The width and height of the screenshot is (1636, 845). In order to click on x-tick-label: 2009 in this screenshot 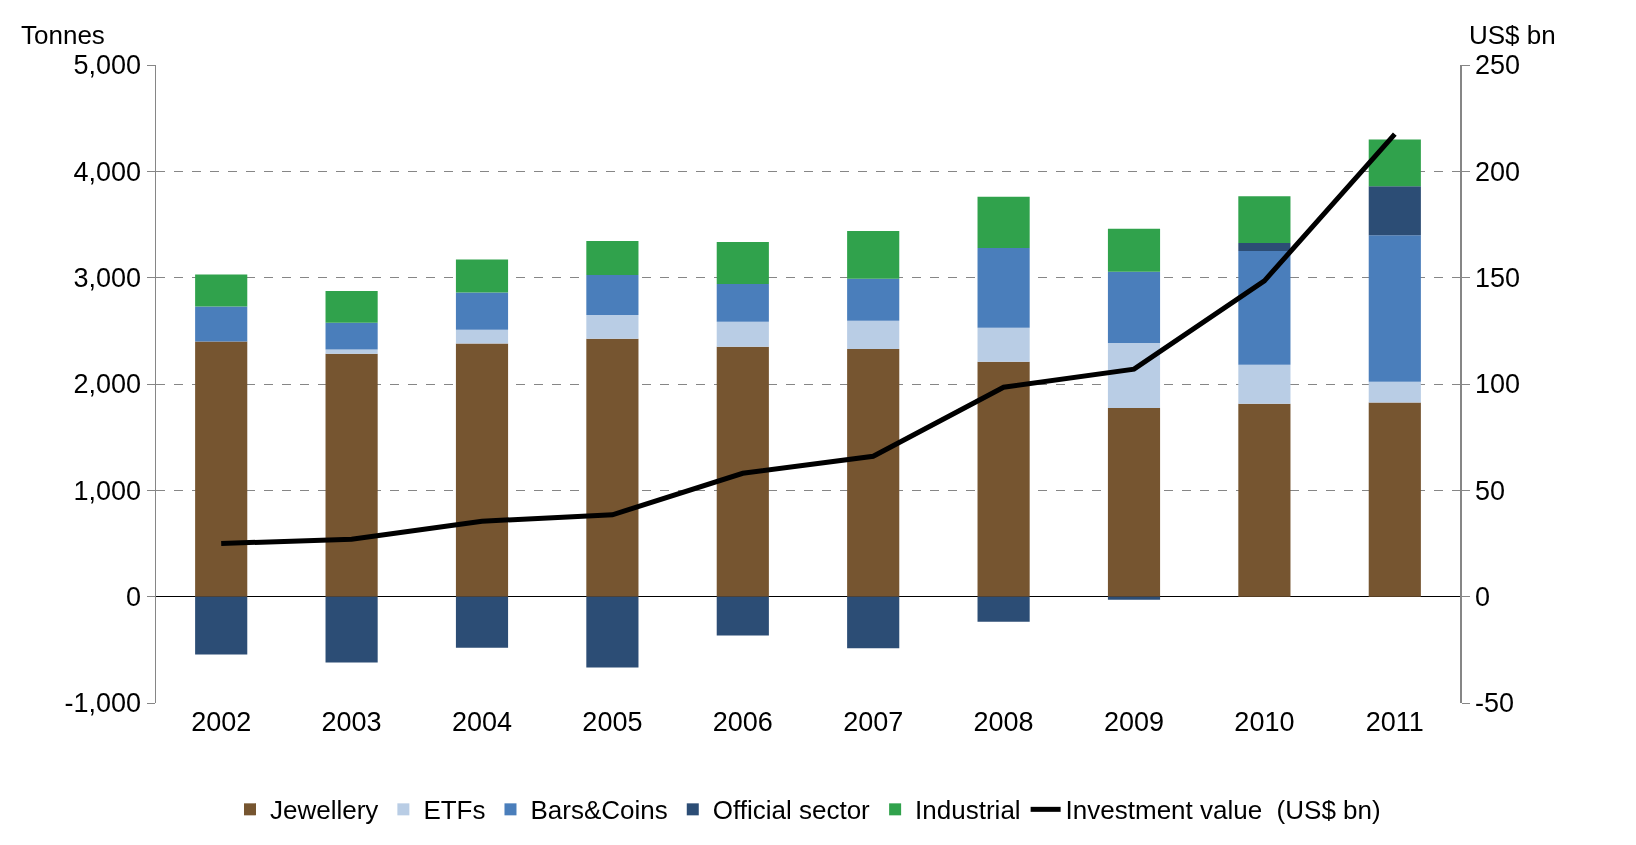, I will do `click(1134, 722)`.